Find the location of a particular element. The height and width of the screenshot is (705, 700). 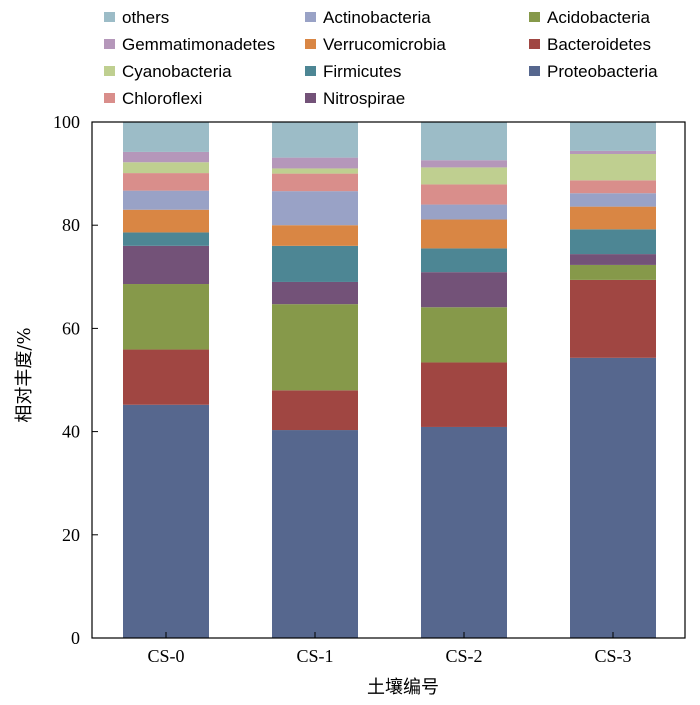

x-axis-title: 土壤编号 is located at coordinates (403, 687).